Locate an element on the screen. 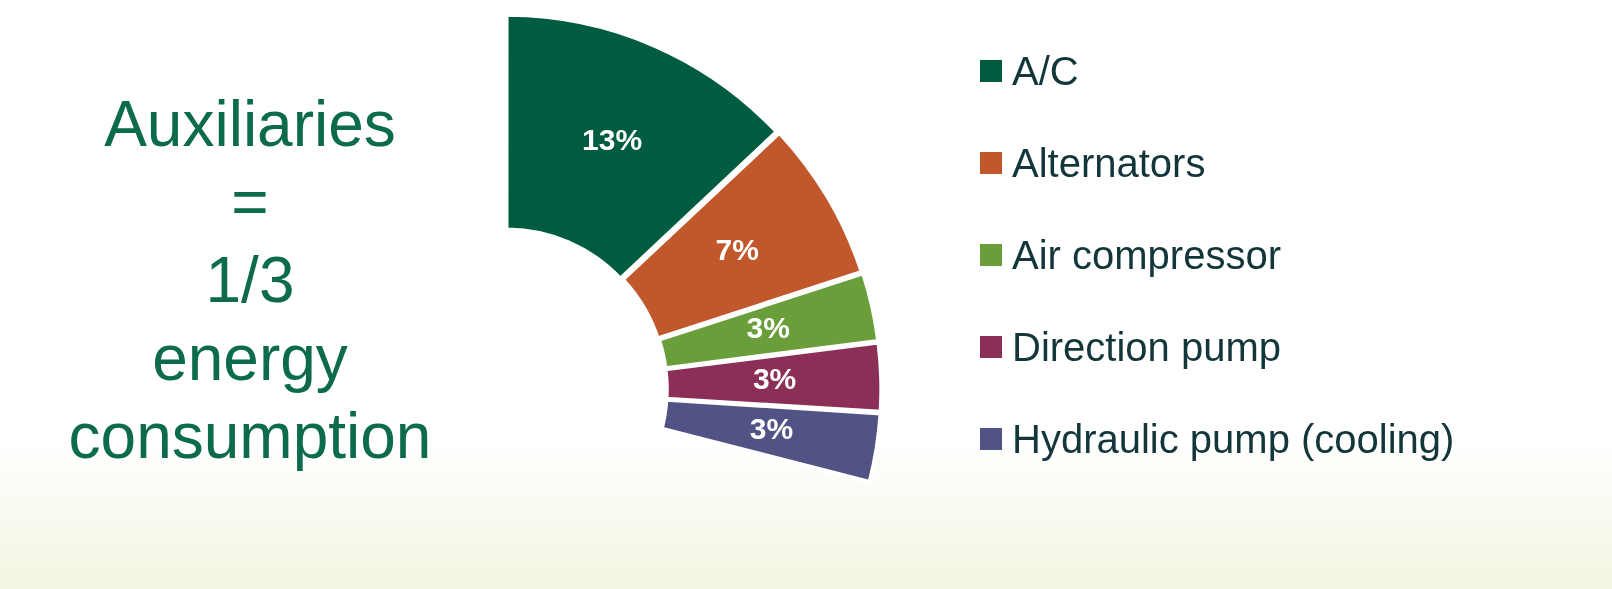 Image resolution: width=1612 pixels, height=589 pixels. legend-label: Direction pump is located at coordinates (1147, 347).